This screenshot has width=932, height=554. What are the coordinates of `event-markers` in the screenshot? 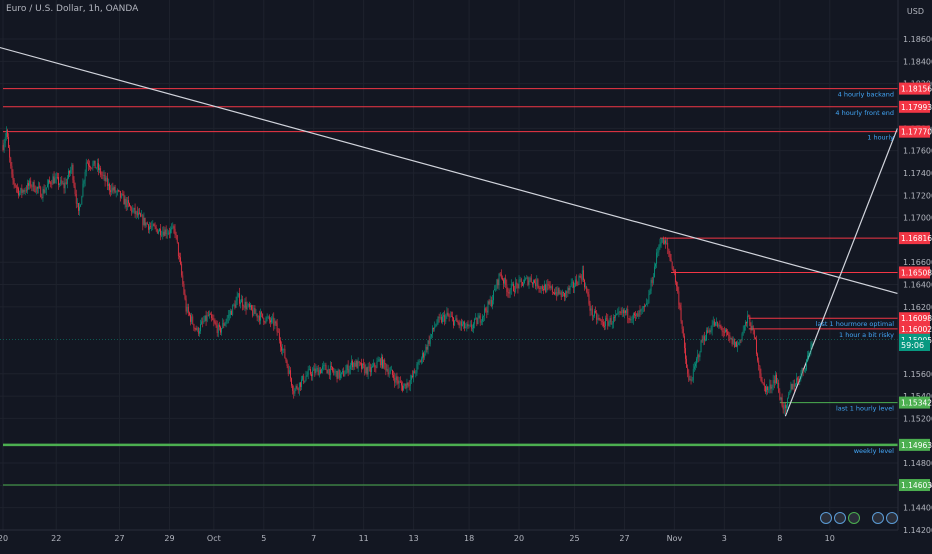 It's located at (841, 519).